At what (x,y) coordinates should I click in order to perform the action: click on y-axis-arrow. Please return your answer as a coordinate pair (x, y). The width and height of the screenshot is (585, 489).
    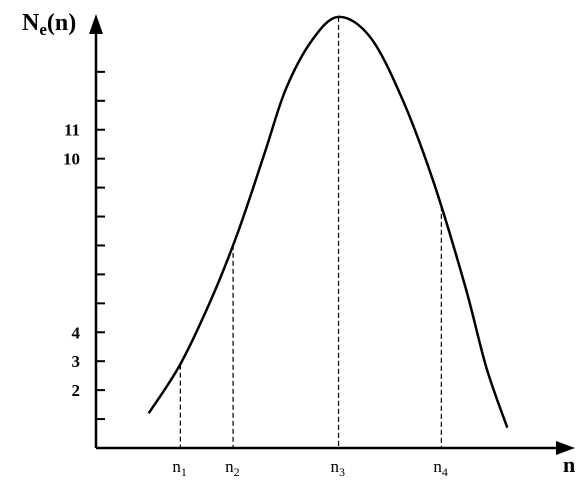
    Looking at the image, I should click on (96, 24).